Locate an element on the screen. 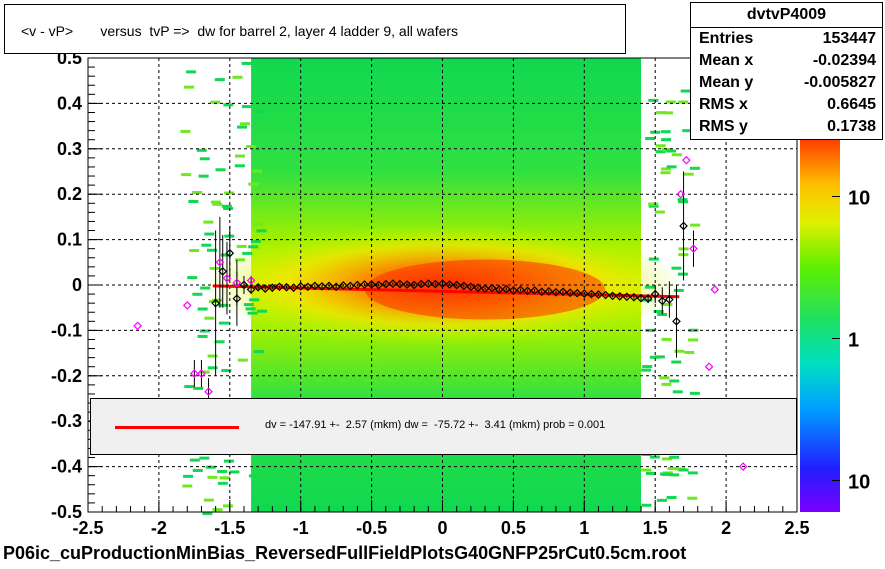 The height and width of the screenshot is (569, 885). stats-row-entries: Entries 153447 is located at coordinates (786, 39).